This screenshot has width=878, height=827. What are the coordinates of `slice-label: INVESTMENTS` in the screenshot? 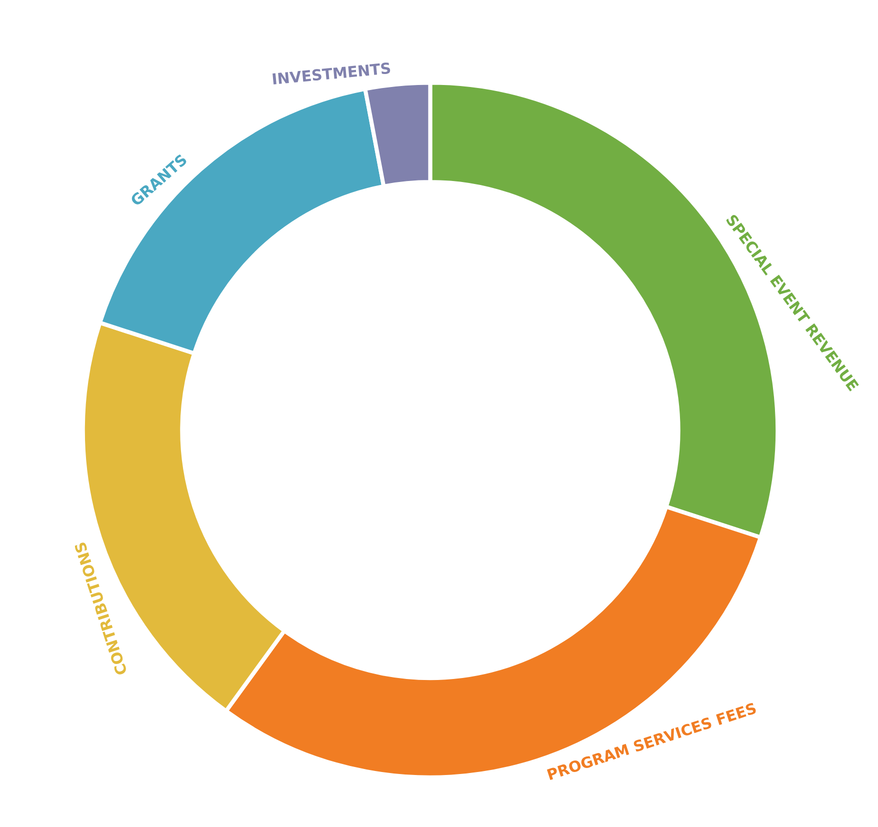 It's located at (331, 74).